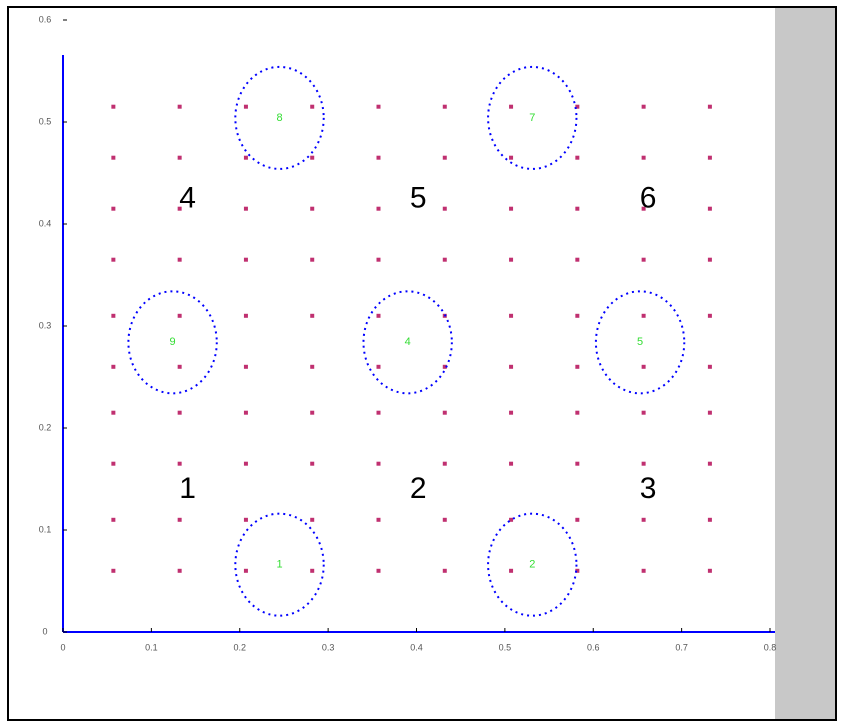 The width and height of the screenshot is (841, 723). Describe the element at coordinates (45, 223) in the screenshot. I see `y-tick-label: 0.4` at that location.